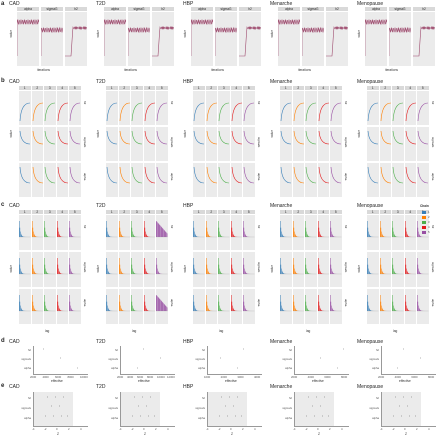 This screenshot has height=439, width=440. I want to click on legend-title: Chain, so click(424, 206).